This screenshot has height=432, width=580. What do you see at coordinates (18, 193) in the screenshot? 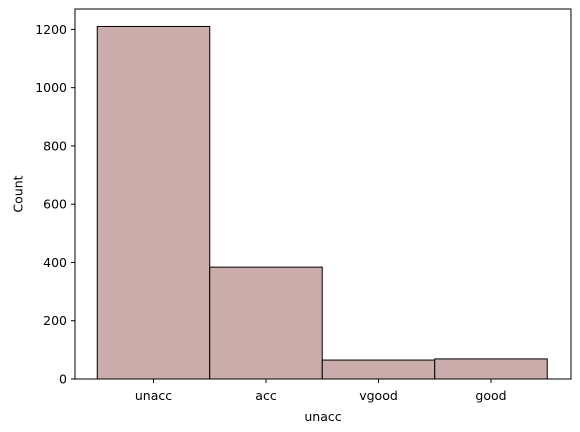
I see `y-axis-label: Count` at bounding box center [18, 193].